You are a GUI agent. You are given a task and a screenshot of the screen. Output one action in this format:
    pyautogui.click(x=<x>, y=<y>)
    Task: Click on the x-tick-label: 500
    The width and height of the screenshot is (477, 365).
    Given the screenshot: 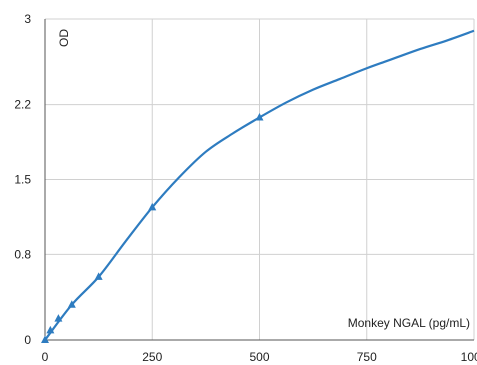 What is the action you would take?
    pyautogui.click(x=259, y=357)
    